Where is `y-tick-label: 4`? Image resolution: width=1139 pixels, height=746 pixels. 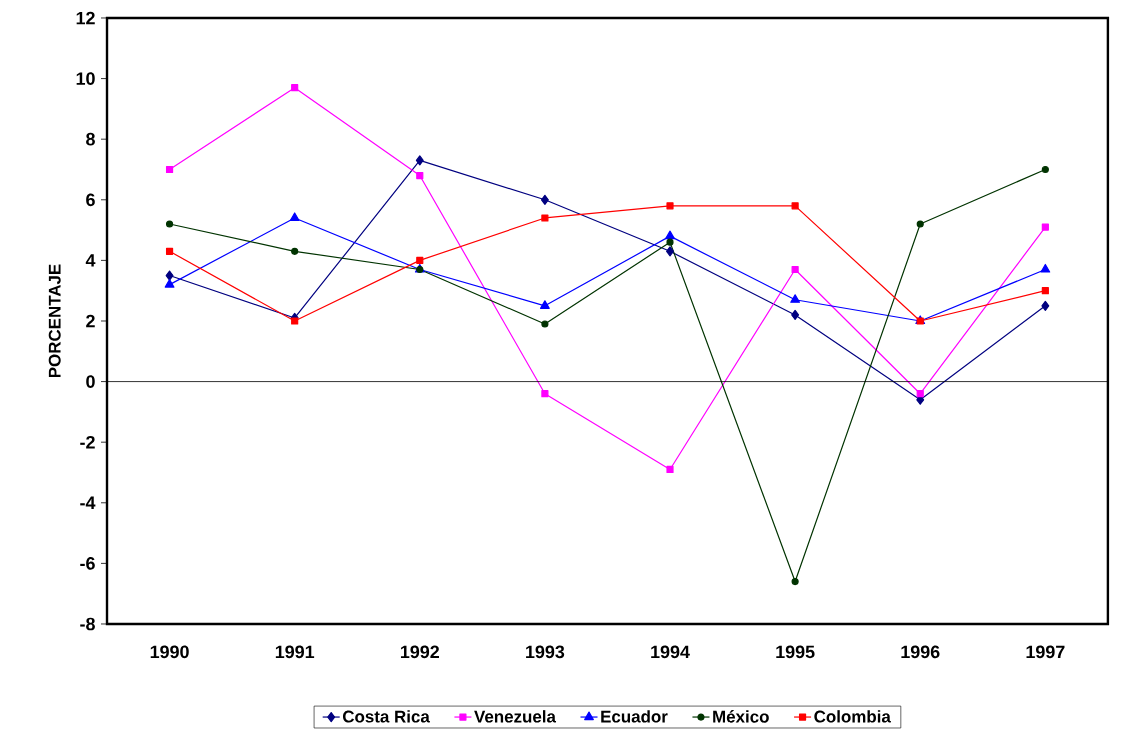
y-tick-label: 4 is located at coordinates (90, 260).